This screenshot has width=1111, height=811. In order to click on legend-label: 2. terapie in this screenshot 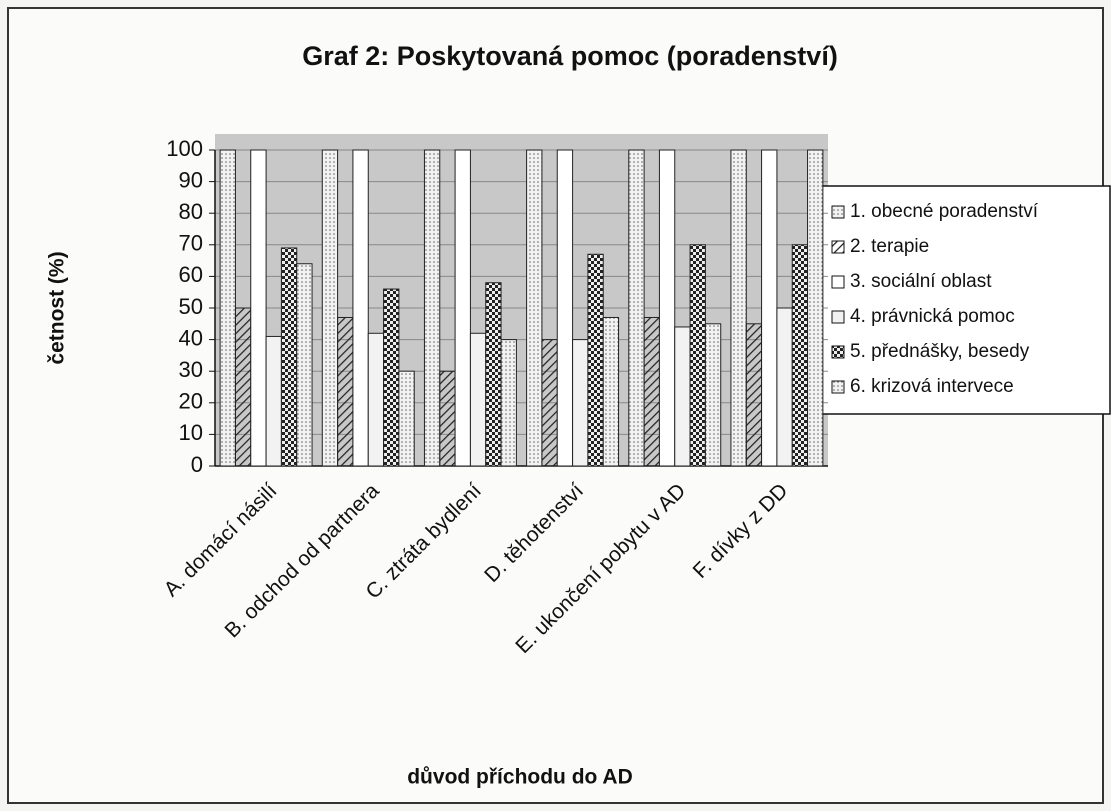, I will do `click(889, 246)`.